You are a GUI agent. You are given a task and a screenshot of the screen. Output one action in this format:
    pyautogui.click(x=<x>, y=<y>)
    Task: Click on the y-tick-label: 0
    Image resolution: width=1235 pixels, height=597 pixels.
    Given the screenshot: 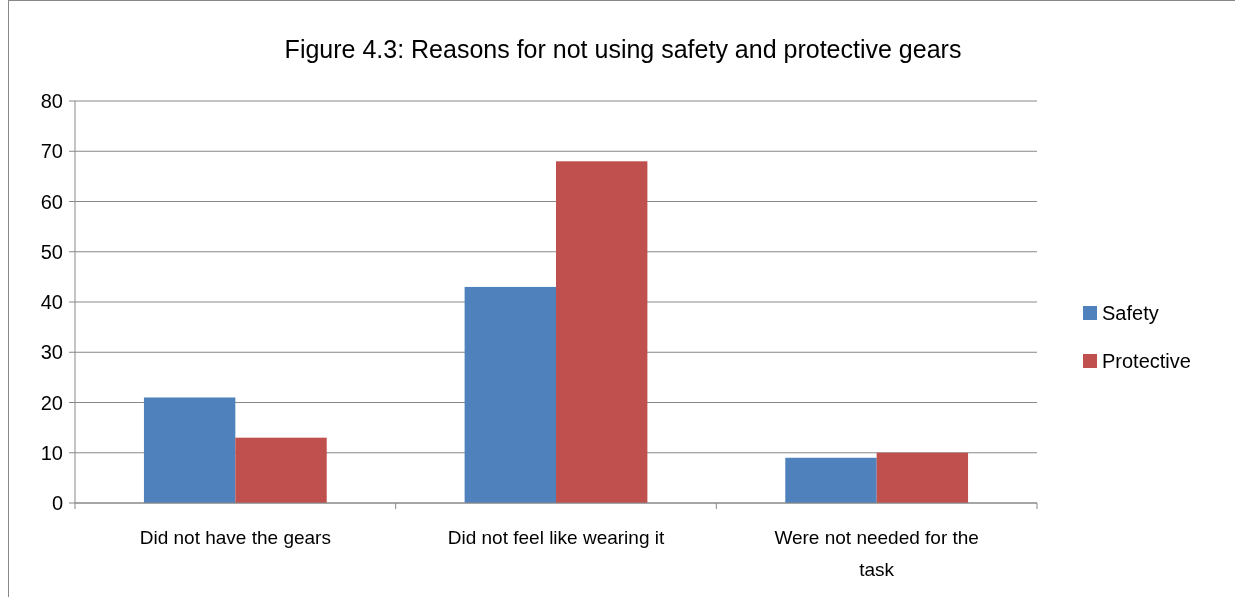 What is the action you would take?
    pyautogui.click(x=57, y=503)
    